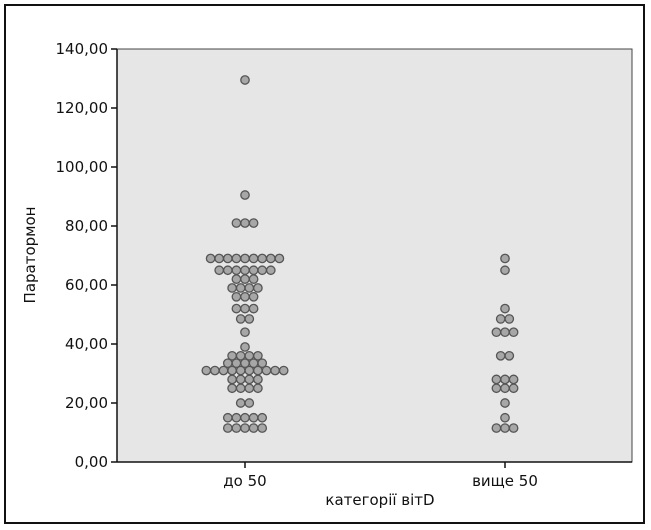  Describe the element at coordinates (82, 108) in the screenshot. I see `y-tick-label: 120,00` at that location.